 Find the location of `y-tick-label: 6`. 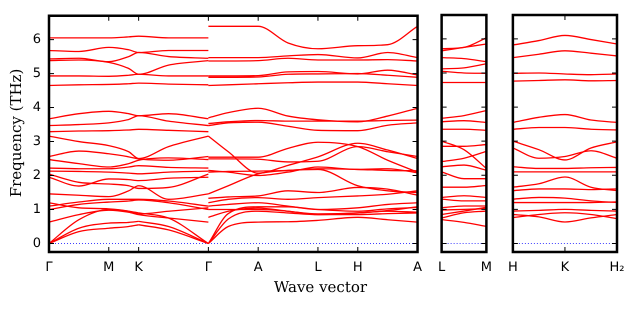

y-tick-label: 6 is located at coordinates (36, 39).